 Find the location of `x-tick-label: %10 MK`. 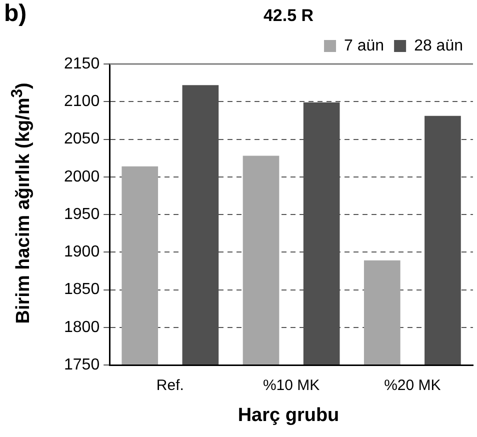

x-tick-label: %10 MK is located at coordinates (291, 385).